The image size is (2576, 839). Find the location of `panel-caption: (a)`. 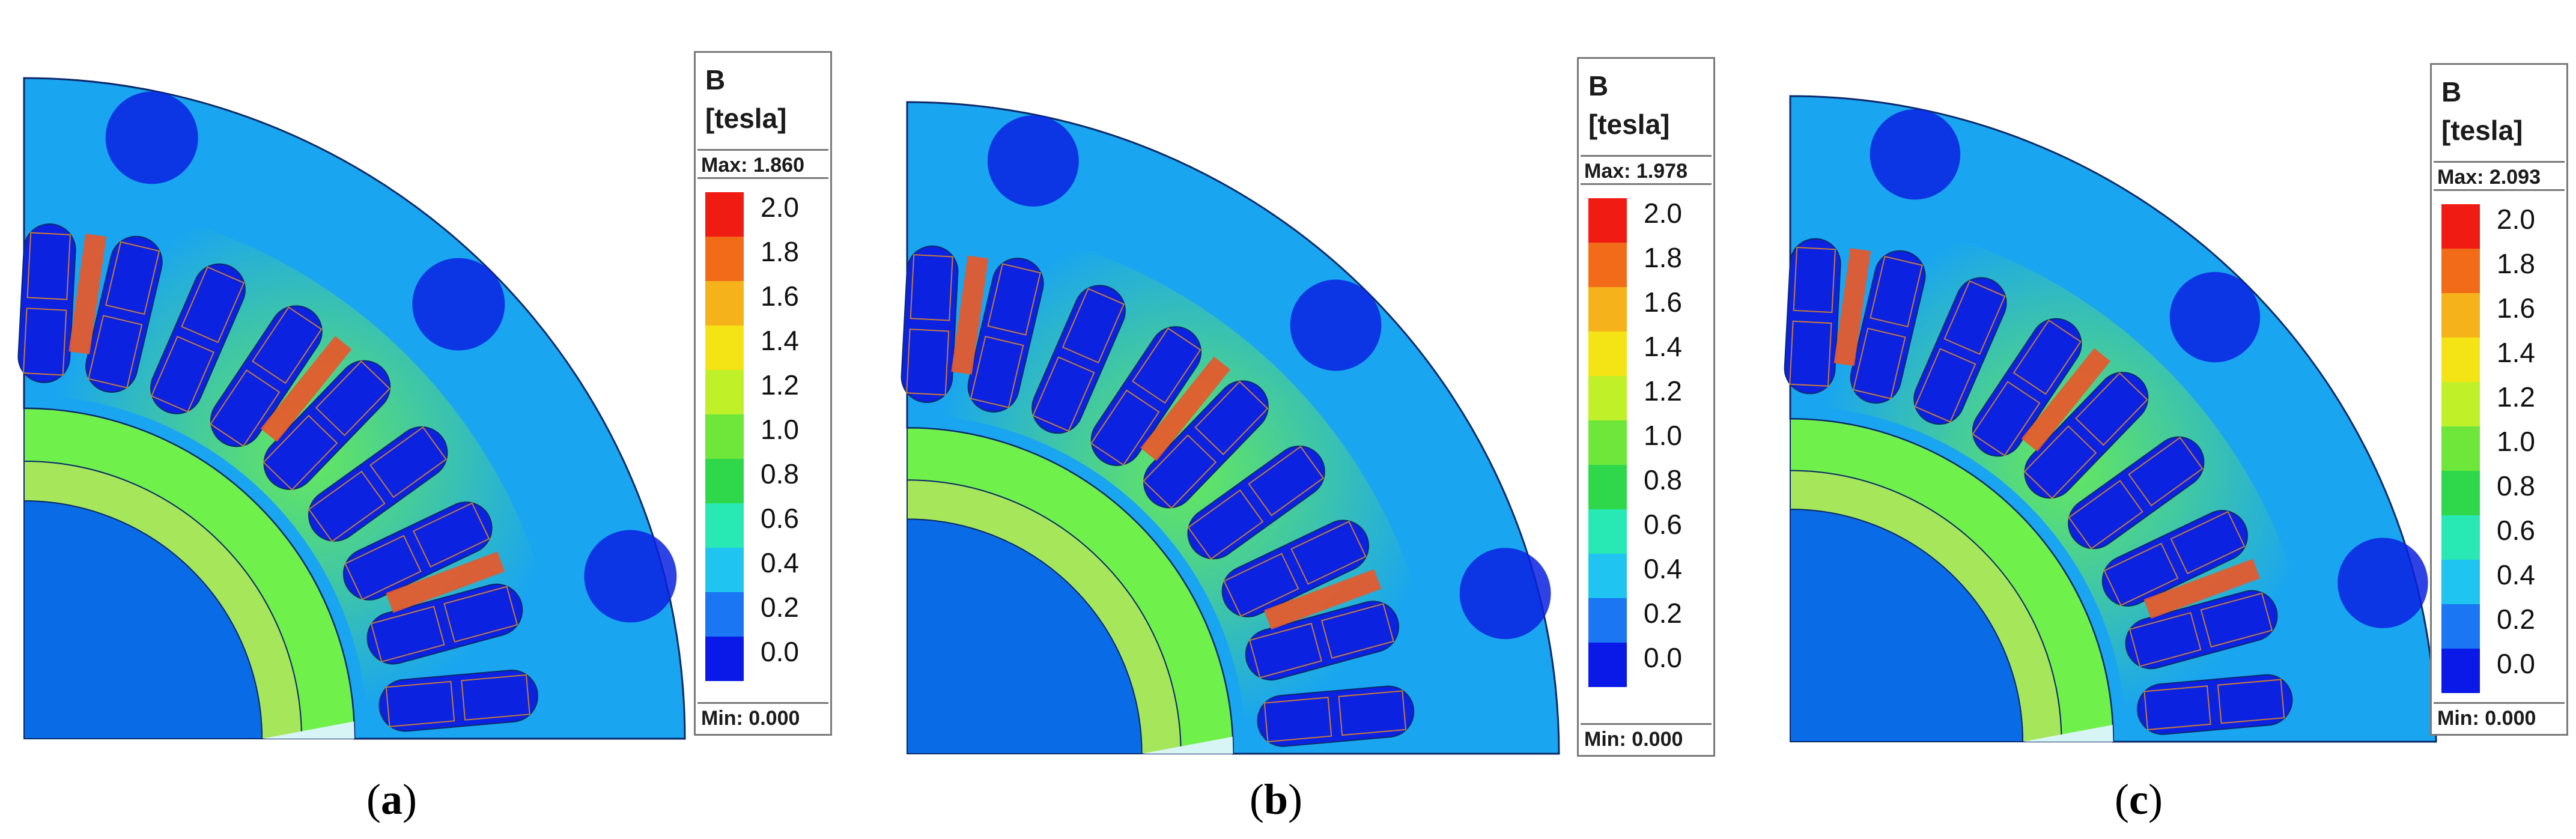

panel-caption: (a) is located at coordinates (391, 799).